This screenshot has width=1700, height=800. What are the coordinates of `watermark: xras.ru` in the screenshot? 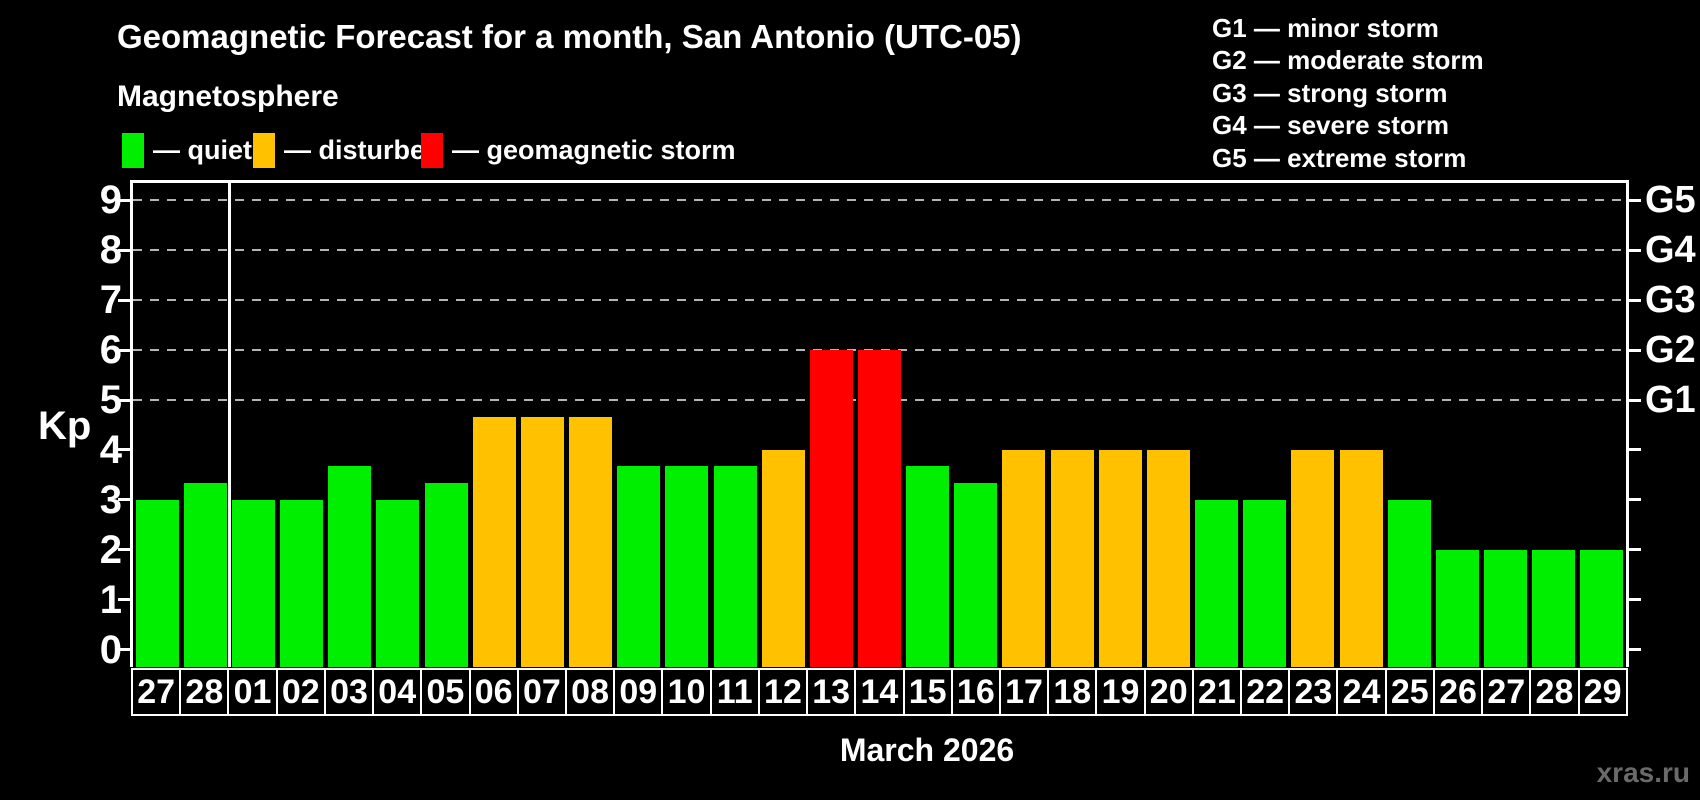 It's located at (1643, 772).